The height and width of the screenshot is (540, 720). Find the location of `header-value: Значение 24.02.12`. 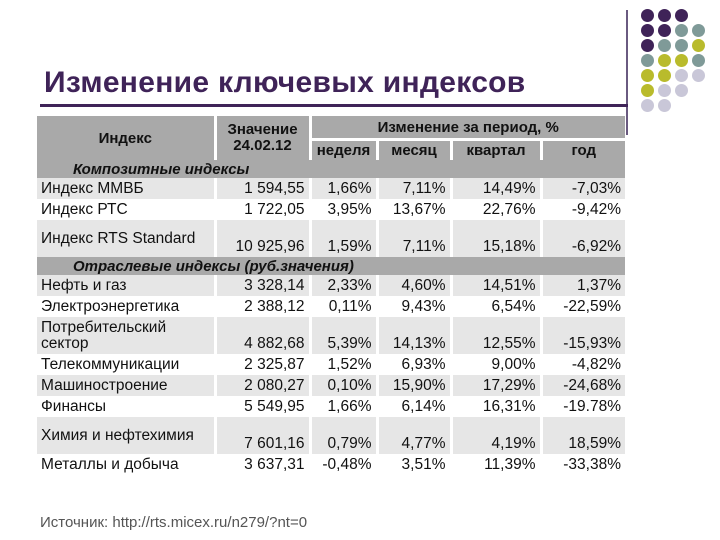

header-value: Значение 24.02.12 is located at coordinates (261, 138).